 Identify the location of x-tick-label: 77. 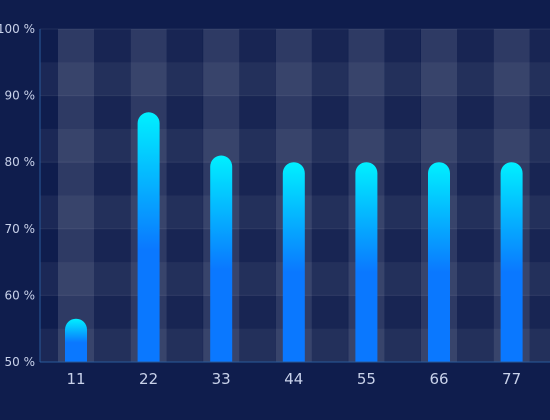
(511, 379).